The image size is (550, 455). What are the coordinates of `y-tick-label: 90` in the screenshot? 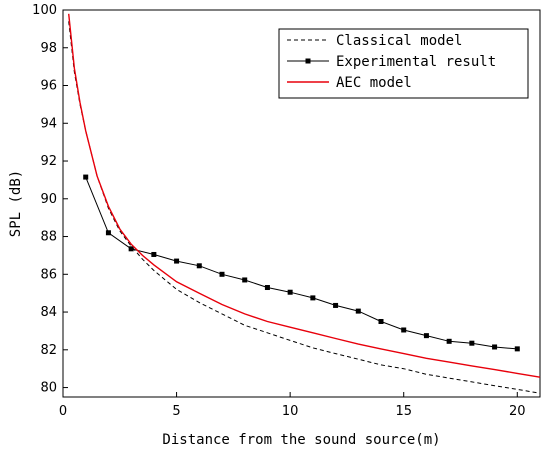 It's located at (48, 199).